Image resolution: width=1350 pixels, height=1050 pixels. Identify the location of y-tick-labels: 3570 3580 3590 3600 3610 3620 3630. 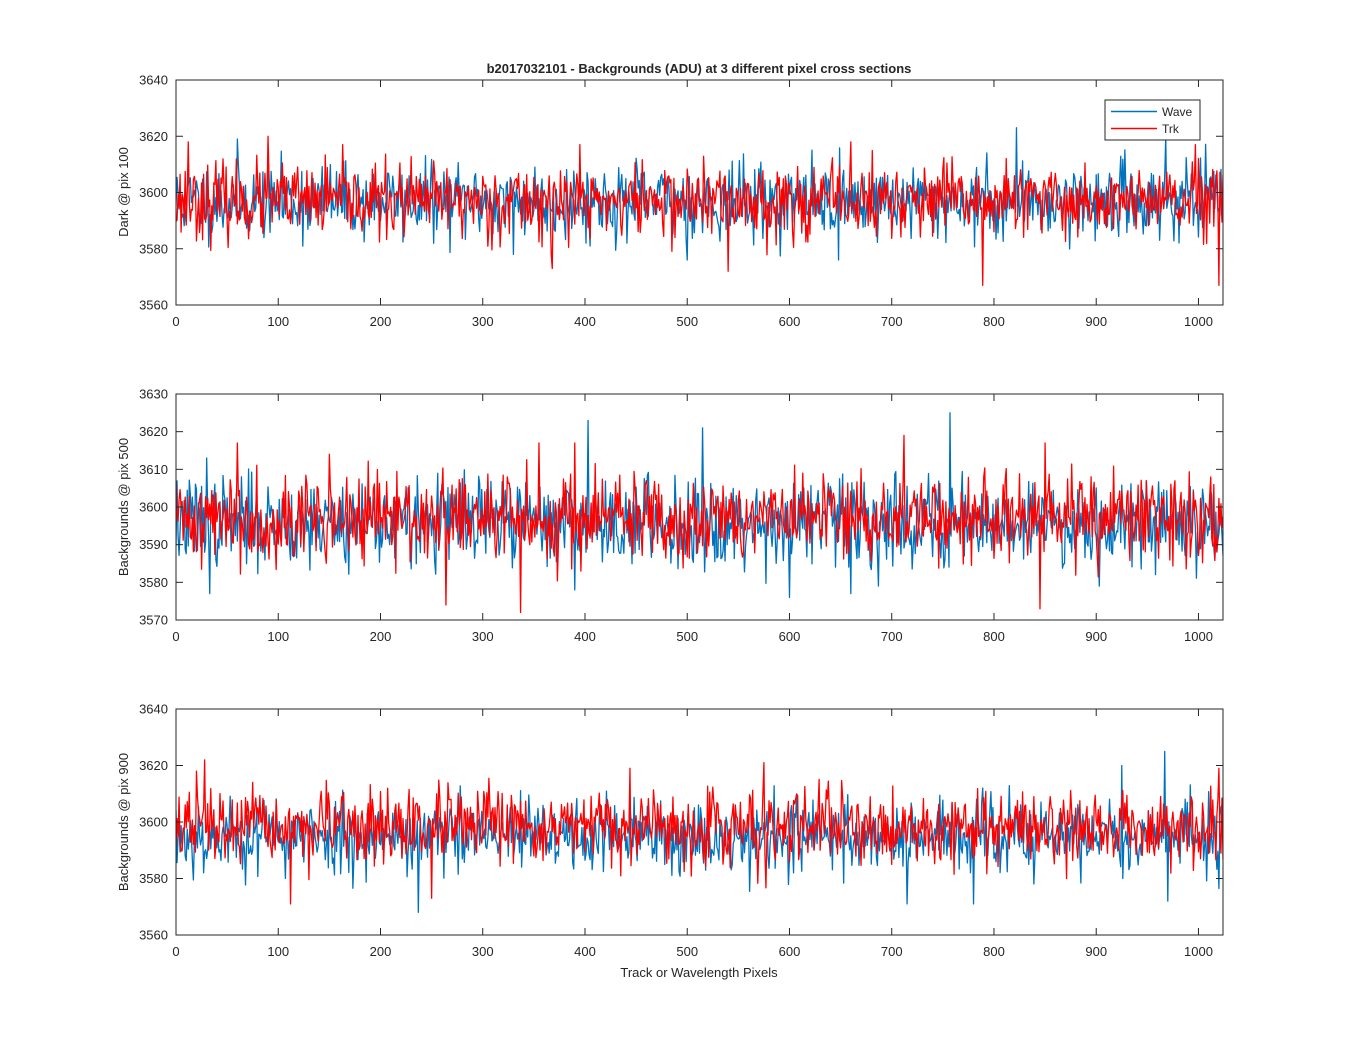
(153, 507).